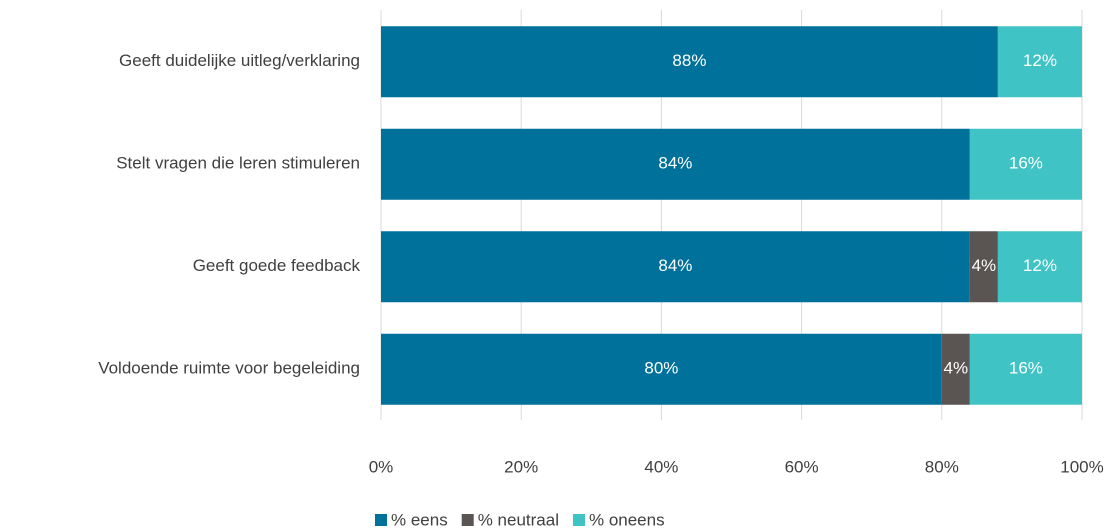  What do you see at coordinates (419, 519) in the screenshot?
I see `legend-label: % eens` at bounding box center [419, 519].